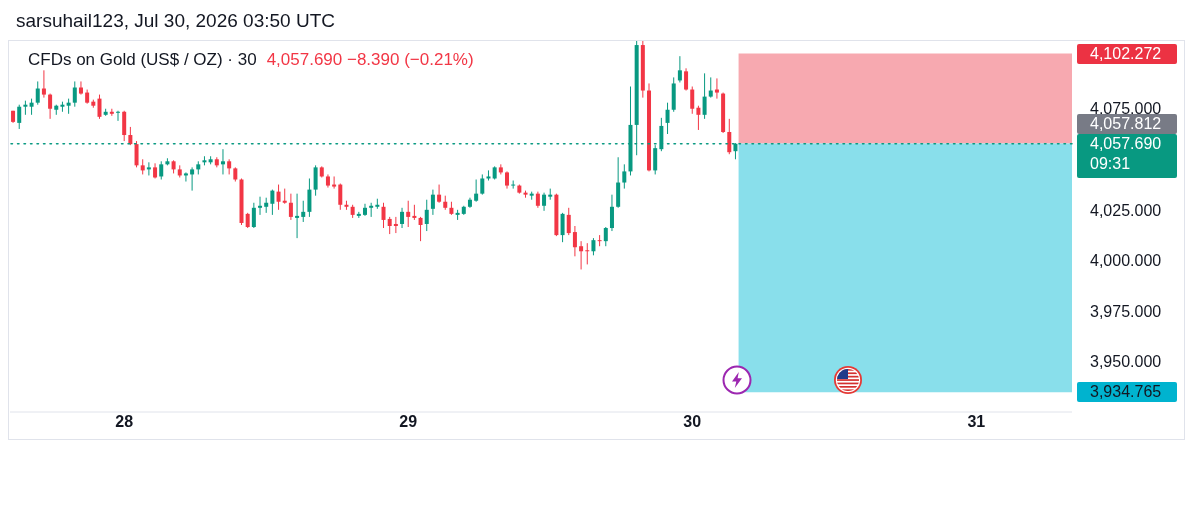 The width and height of the screenshot is (1200, 532). What do you see at coordinates (1126, 210) in the screenshot?
I see `y-tick-label: 4,025.000` at bounding box center [1126, 210].